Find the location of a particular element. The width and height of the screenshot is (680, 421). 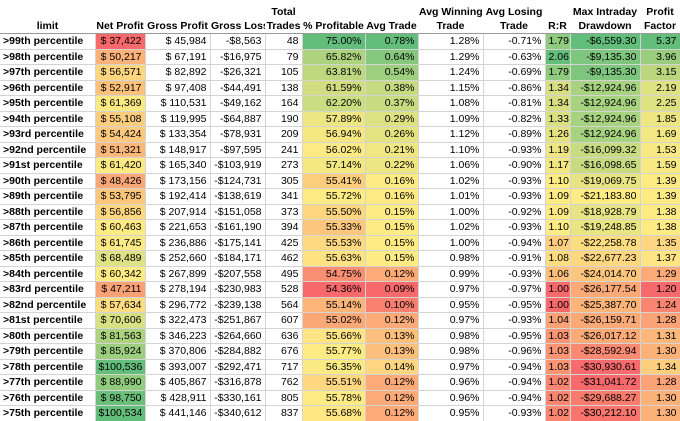

cell: $ 70,606 is located at coordinates (120, 320).